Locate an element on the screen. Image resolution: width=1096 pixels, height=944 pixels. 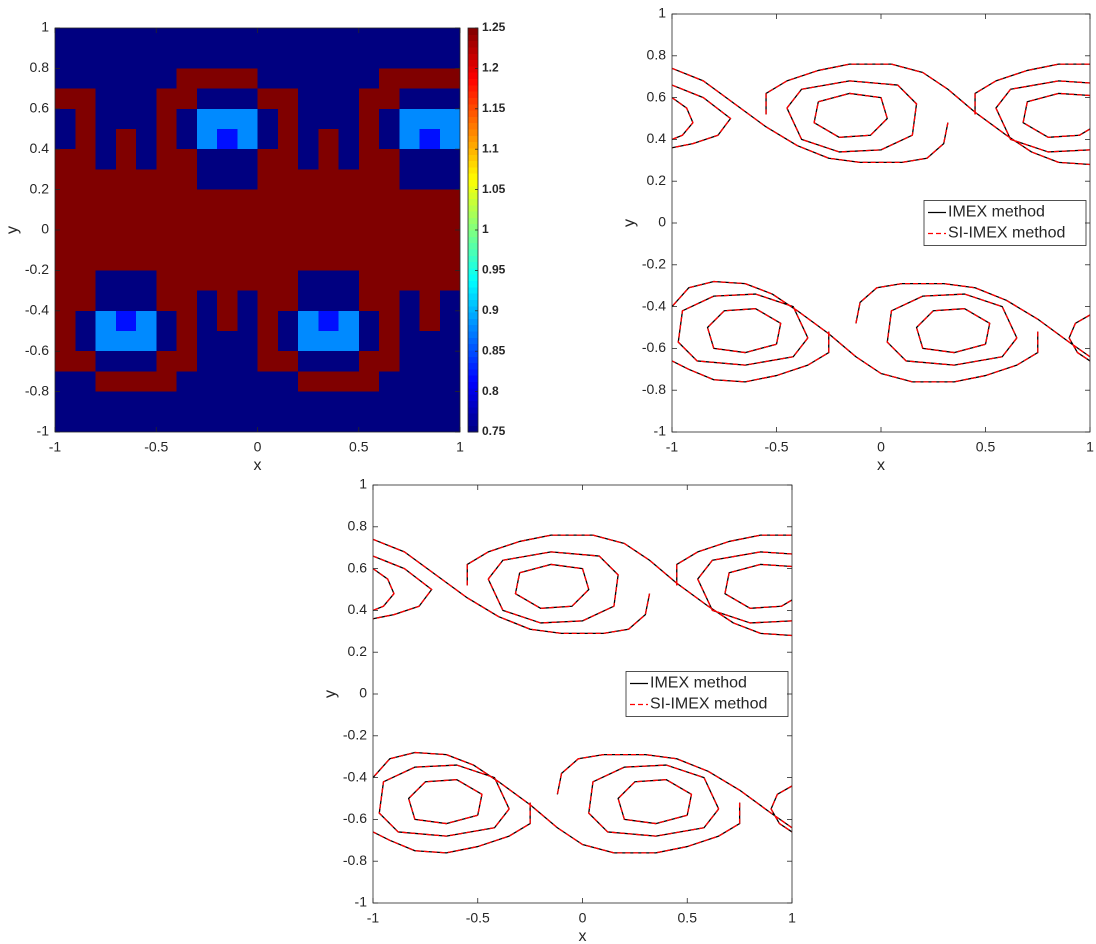
legend-box is located at coordinates (707, 694).